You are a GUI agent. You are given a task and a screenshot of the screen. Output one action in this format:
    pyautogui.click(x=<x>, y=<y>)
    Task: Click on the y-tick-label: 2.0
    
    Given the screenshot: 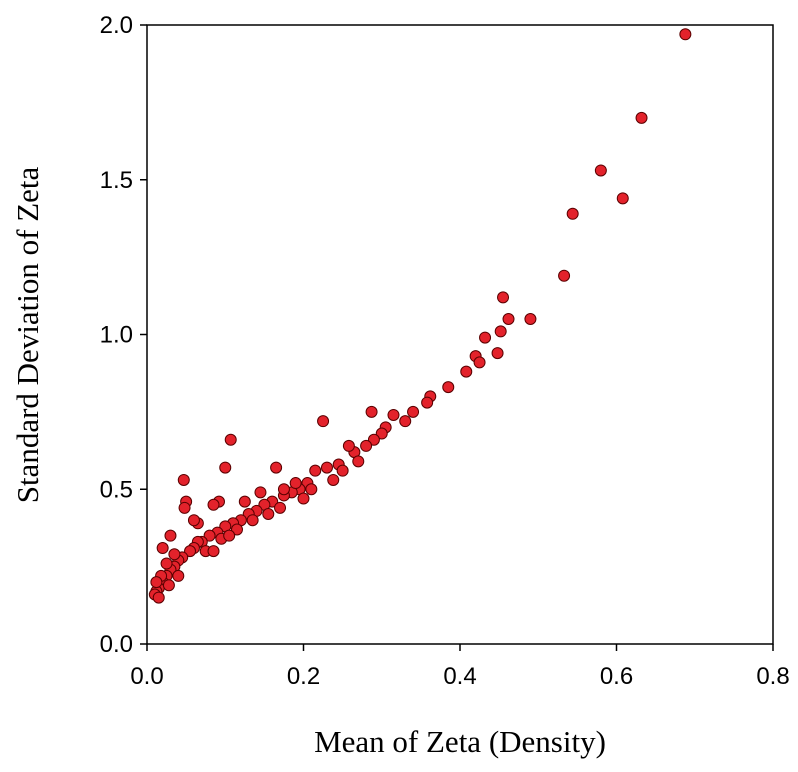 What is the action you would take?
    pyautogui.click(x=116, y=25)
    